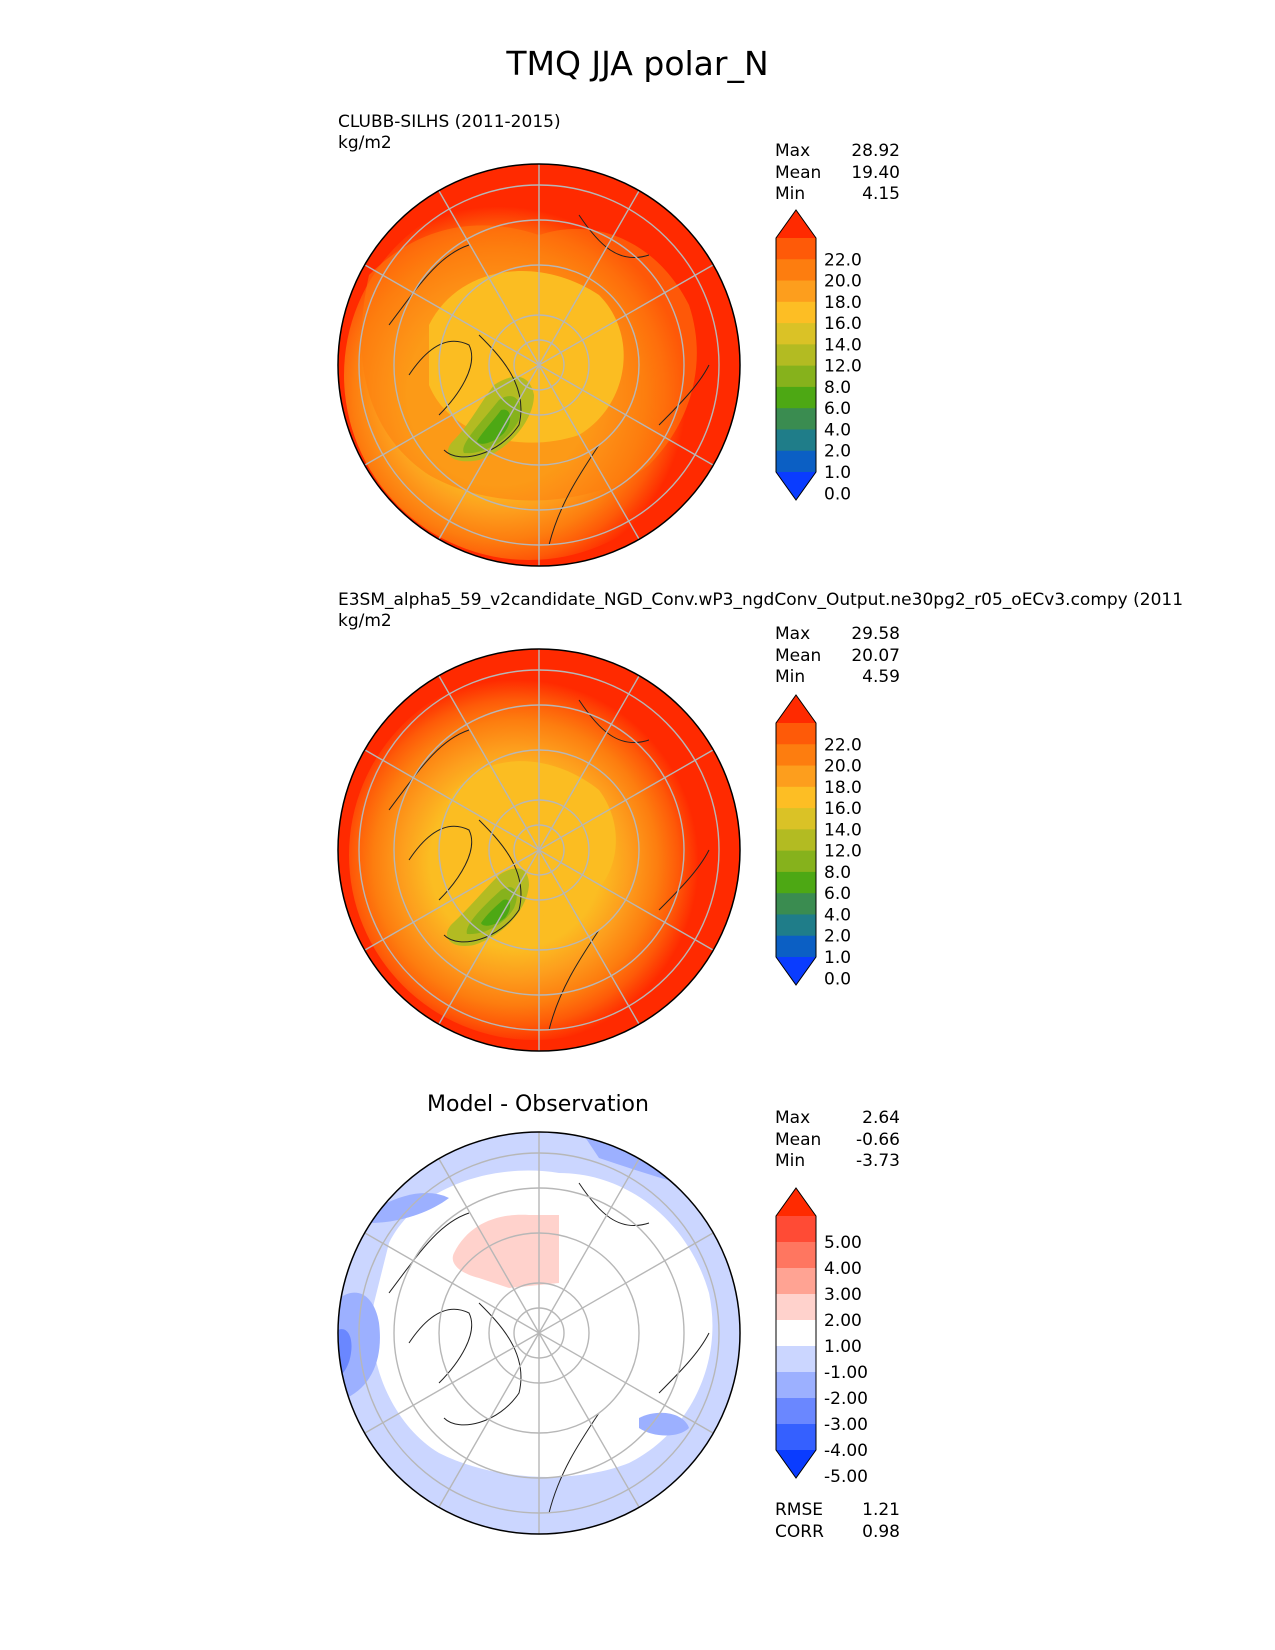  I want to click on colorbar-tick-label: 22.0, so click(843, 260).